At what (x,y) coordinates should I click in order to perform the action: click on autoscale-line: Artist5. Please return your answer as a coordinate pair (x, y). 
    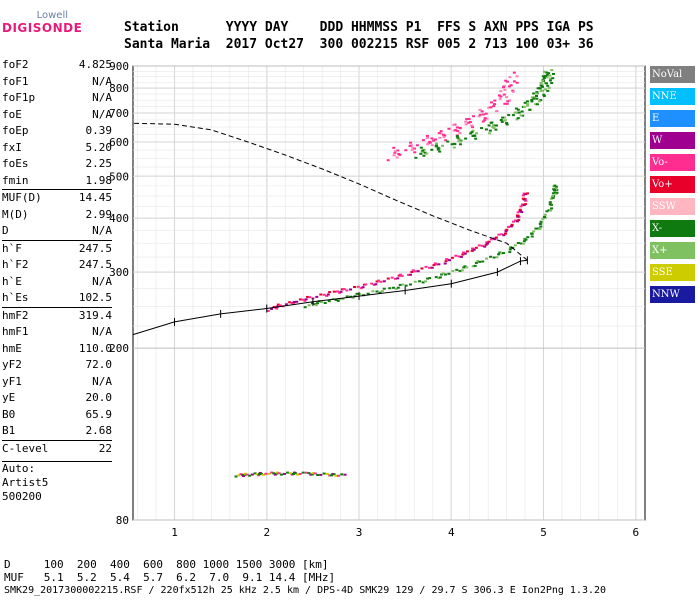
    Looking at the image, I should click on (25, 482).